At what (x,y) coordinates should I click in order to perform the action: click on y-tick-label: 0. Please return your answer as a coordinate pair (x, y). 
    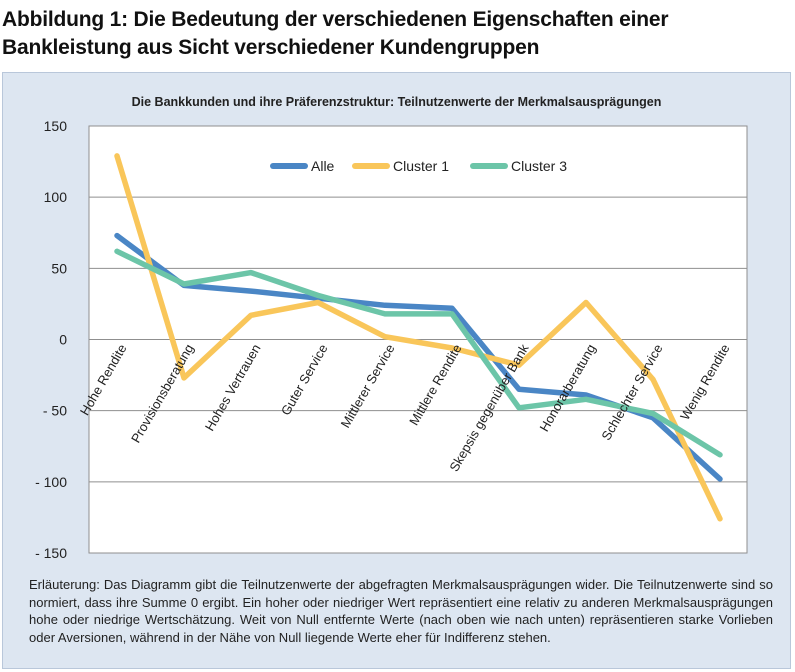
    Looking at the image, I should click on (63, 340).